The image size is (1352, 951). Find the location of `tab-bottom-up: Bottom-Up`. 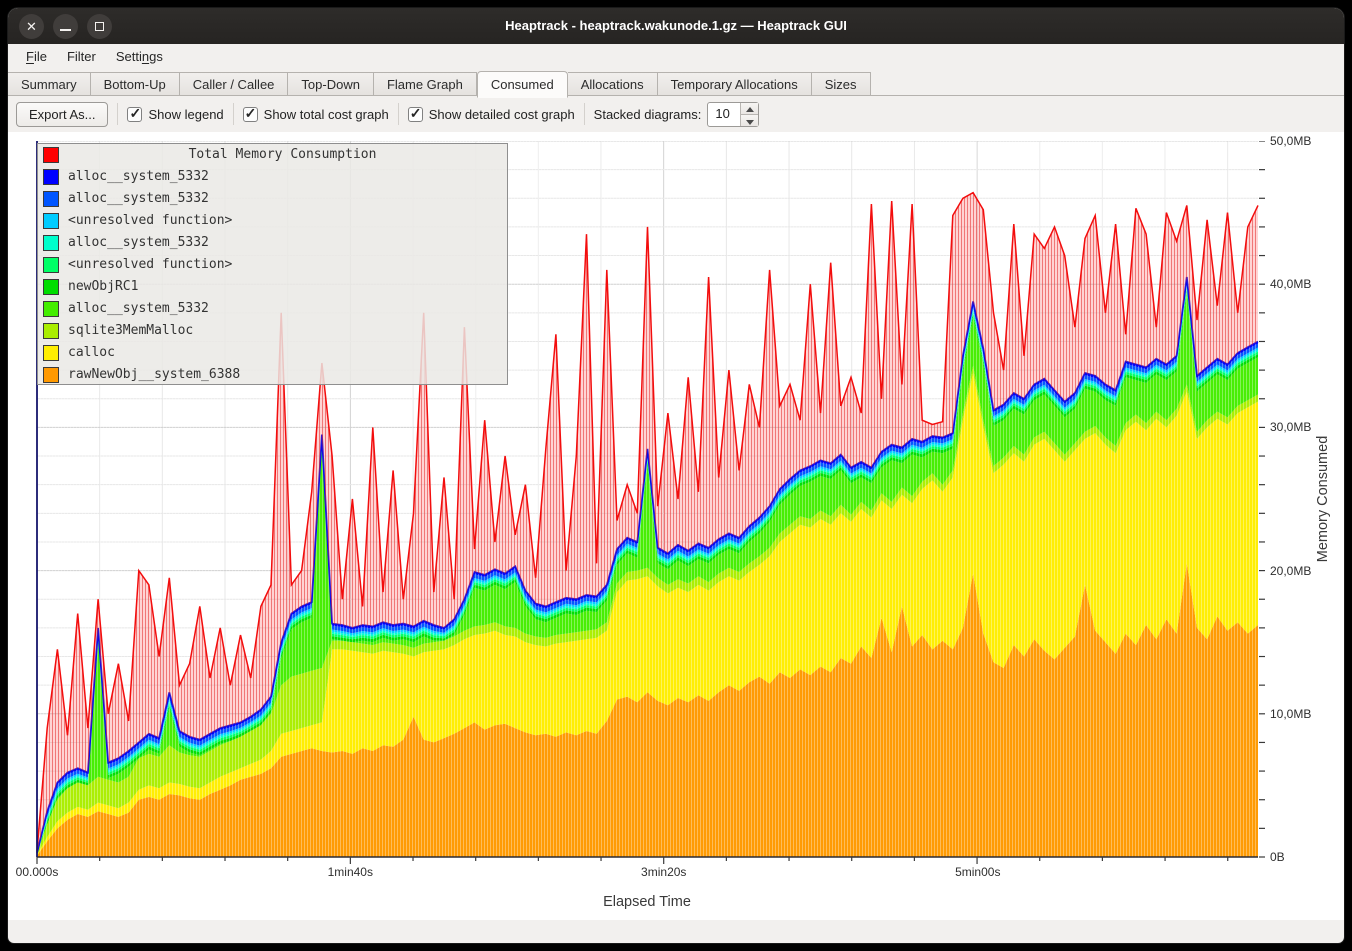

tab-bottom-up: Bottom-Up is located at coordinates (135, 84).